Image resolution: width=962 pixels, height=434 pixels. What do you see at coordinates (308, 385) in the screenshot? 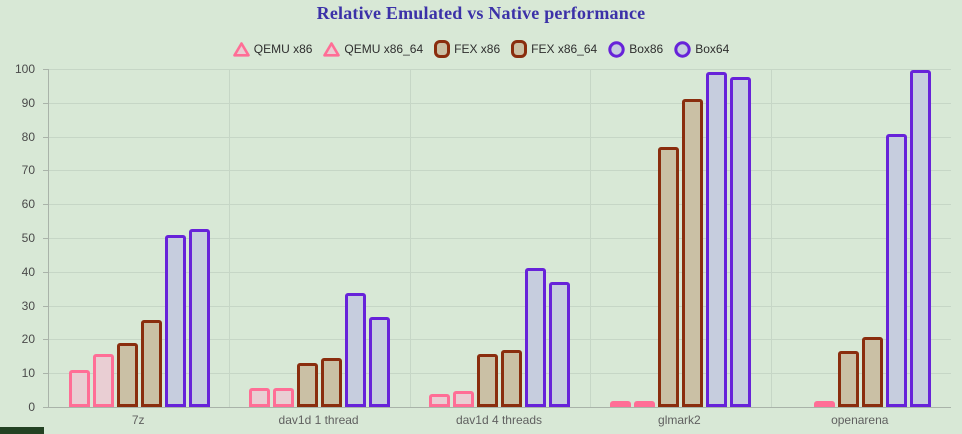
I see `bar-fex-x86-dav1d-1-thread` at bounding box center [308, 385].